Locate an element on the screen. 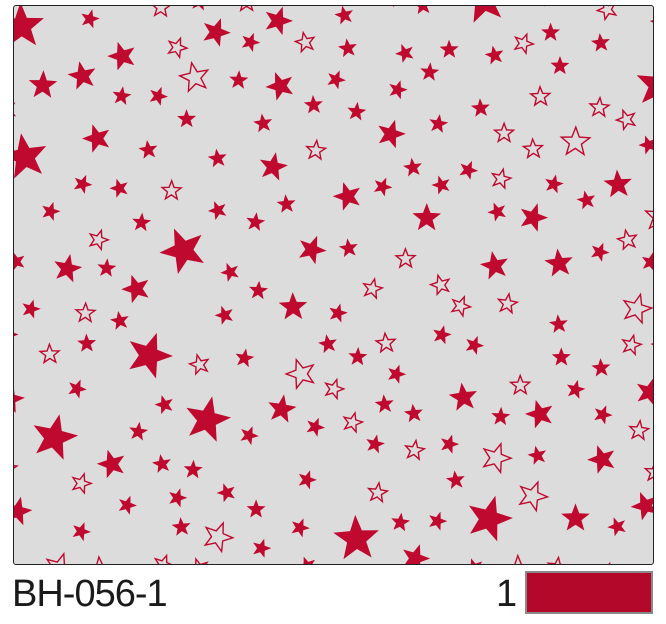  product-code: BH-056-1 is located at coordinates (90, 594).